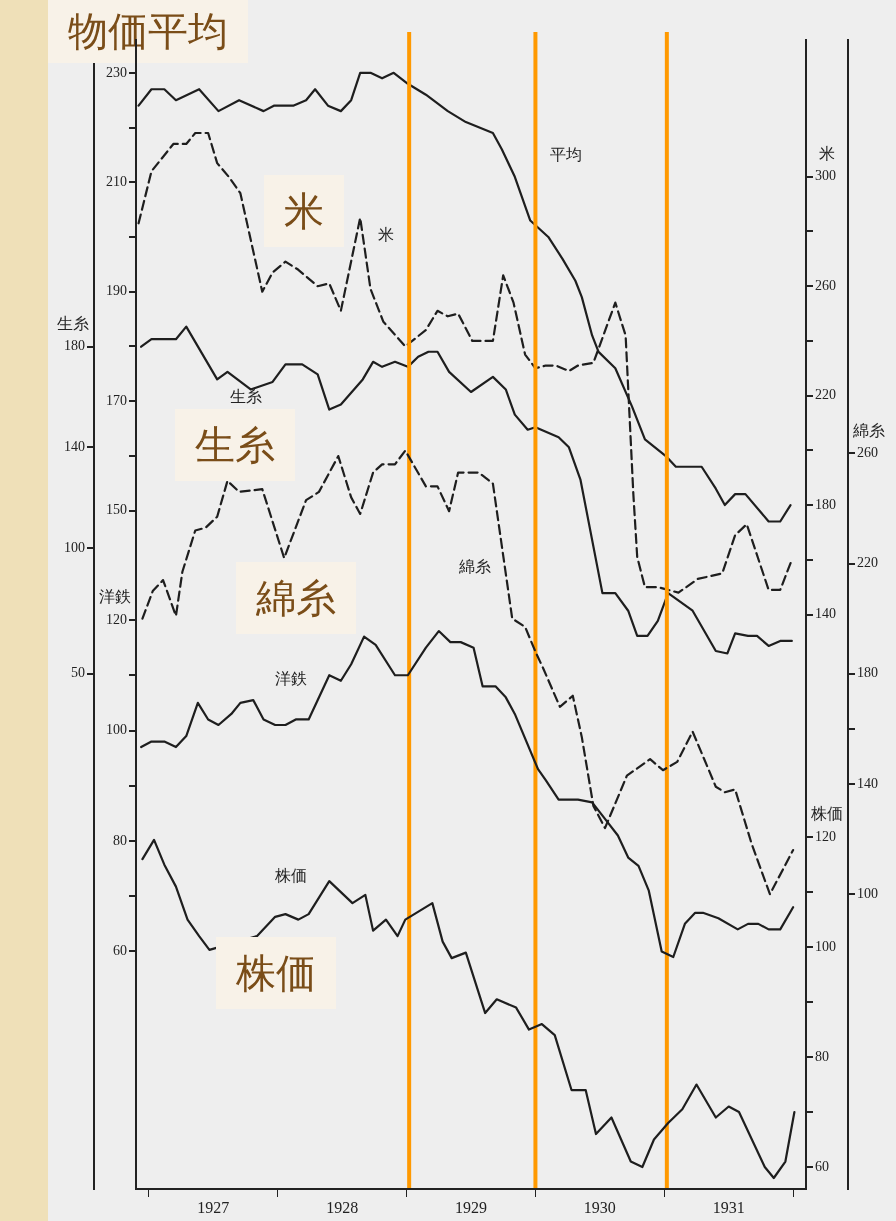  Describe the element at coordinates (116, 400) in the screenshot. I see `y-tick-label: 170` at that location.